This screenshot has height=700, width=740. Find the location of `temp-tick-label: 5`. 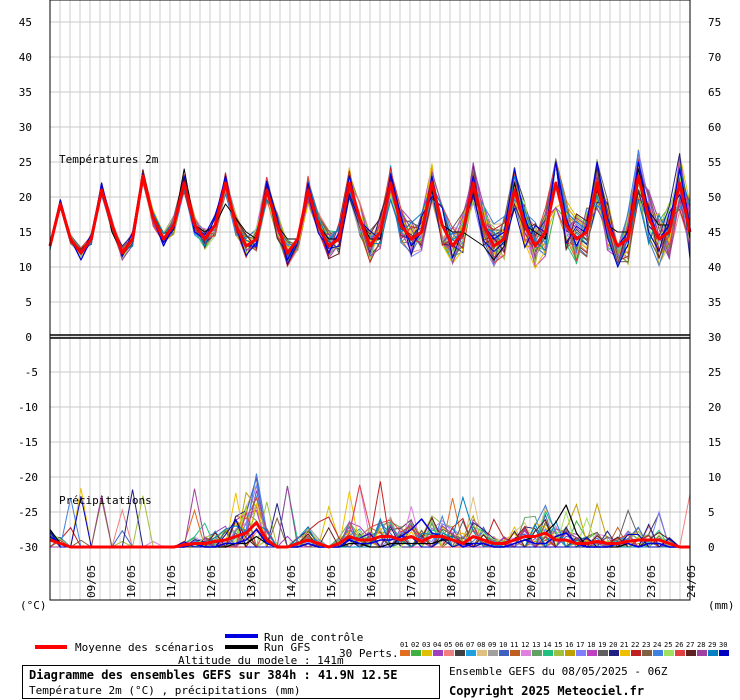

temp-tick-label: 5 is located at coordinates (28, 302).